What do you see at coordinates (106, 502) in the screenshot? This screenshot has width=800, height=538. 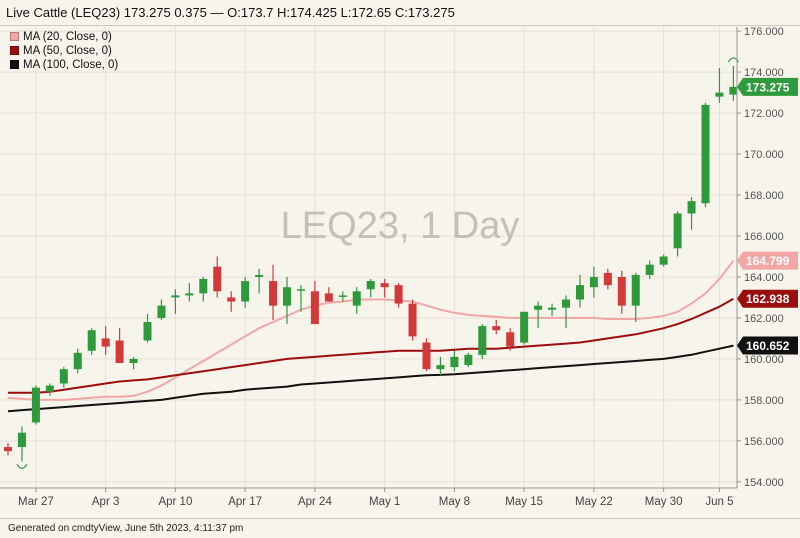 I see `x-tick-label: Apr 3` at bounding box center [106, 502].